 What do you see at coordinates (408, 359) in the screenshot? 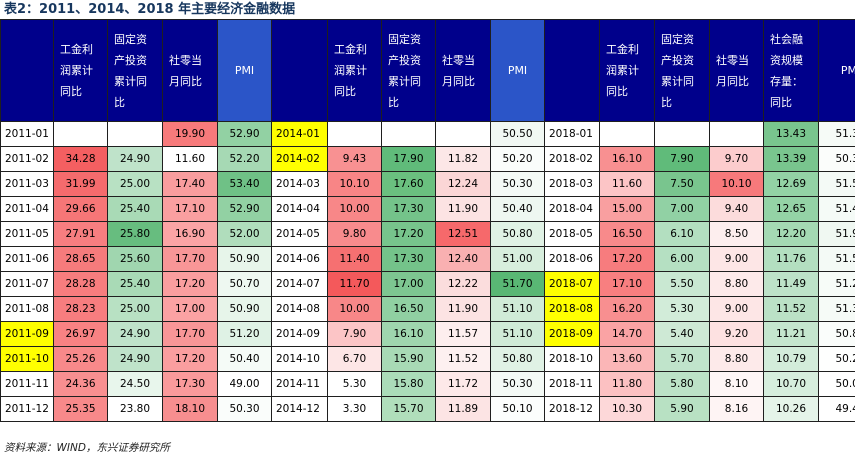
I see `value-cell: 15.90` at bounding box center [408, 359].